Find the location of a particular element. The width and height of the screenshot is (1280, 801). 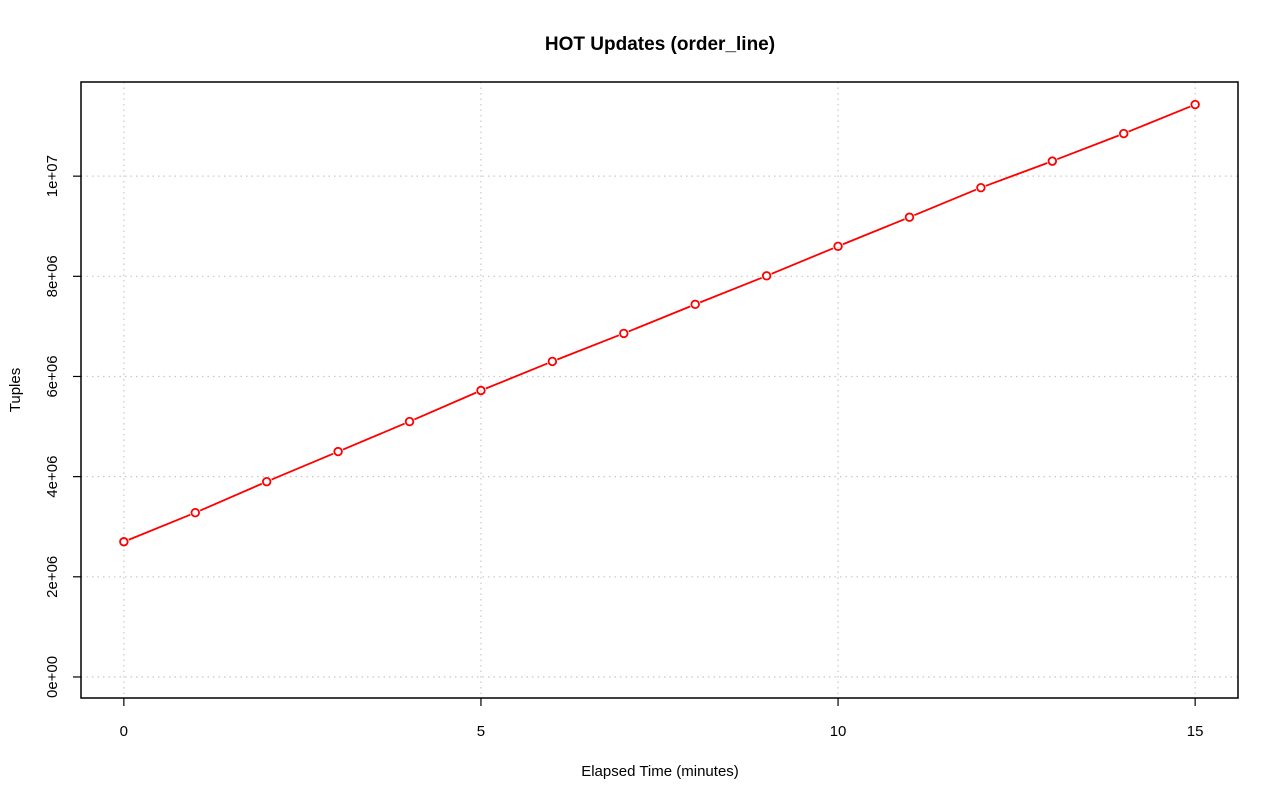

y-tick-label: 2e+06 is located at coordinates (52, 577).